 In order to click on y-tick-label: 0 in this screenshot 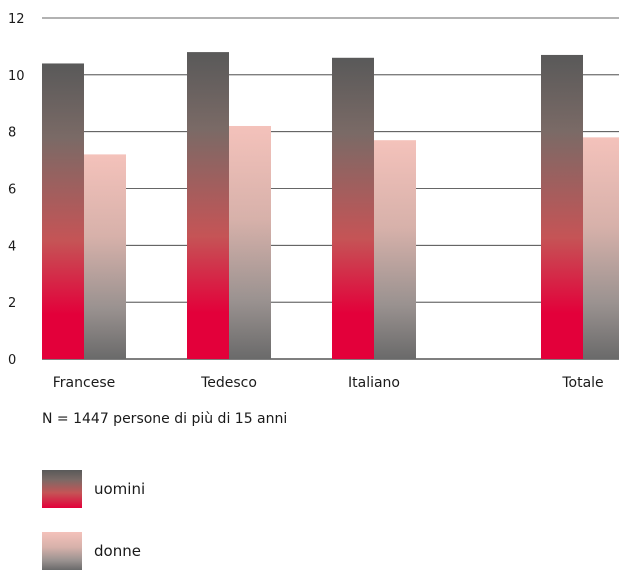, I will do `click(12, 360)`.